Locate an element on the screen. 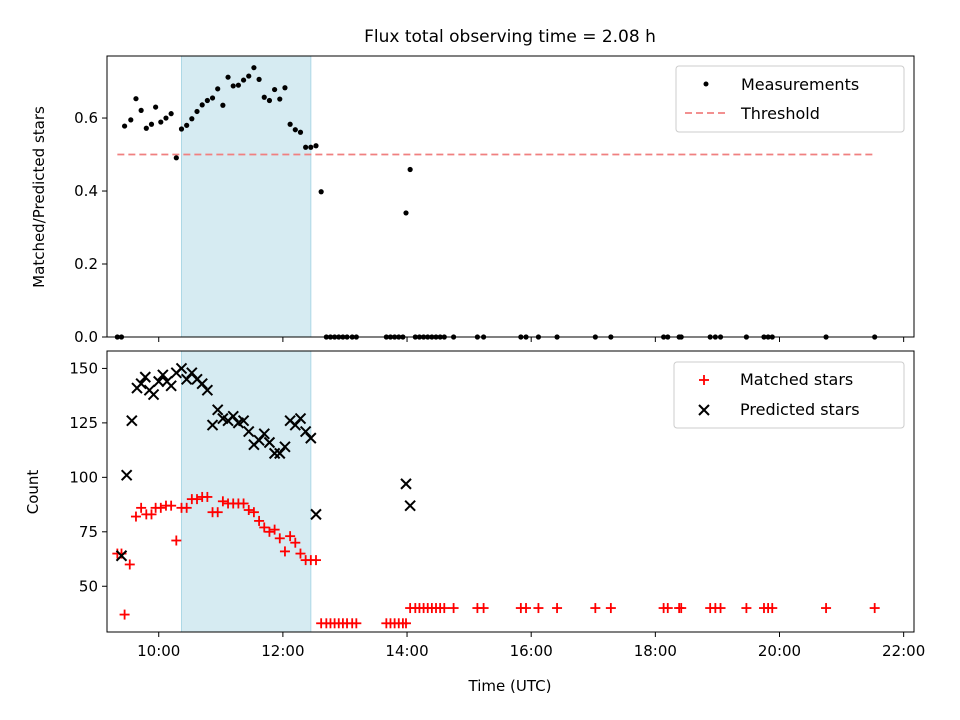 The image size is (960, 720). predicted-stars-points is located at coordinates (265, 462).